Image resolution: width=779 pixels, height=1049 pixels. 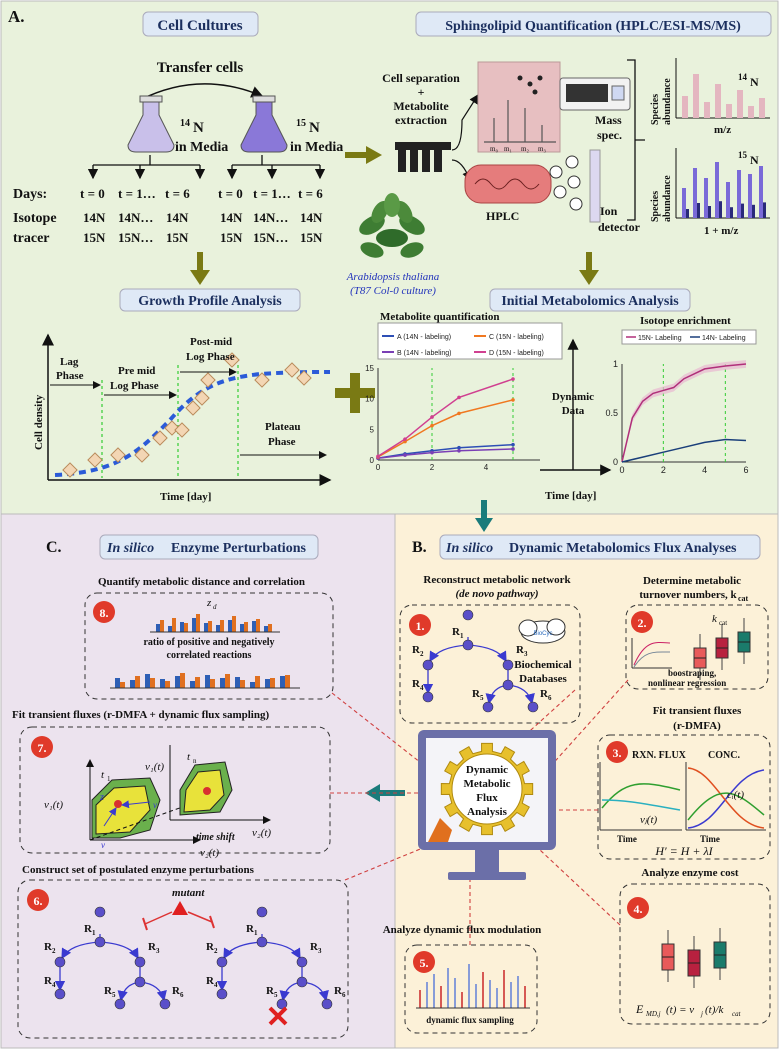 What do you see at coordinates (508, 184) in the screenshot?
I see `hplc-column-icon` at bounding box center [508, 184].